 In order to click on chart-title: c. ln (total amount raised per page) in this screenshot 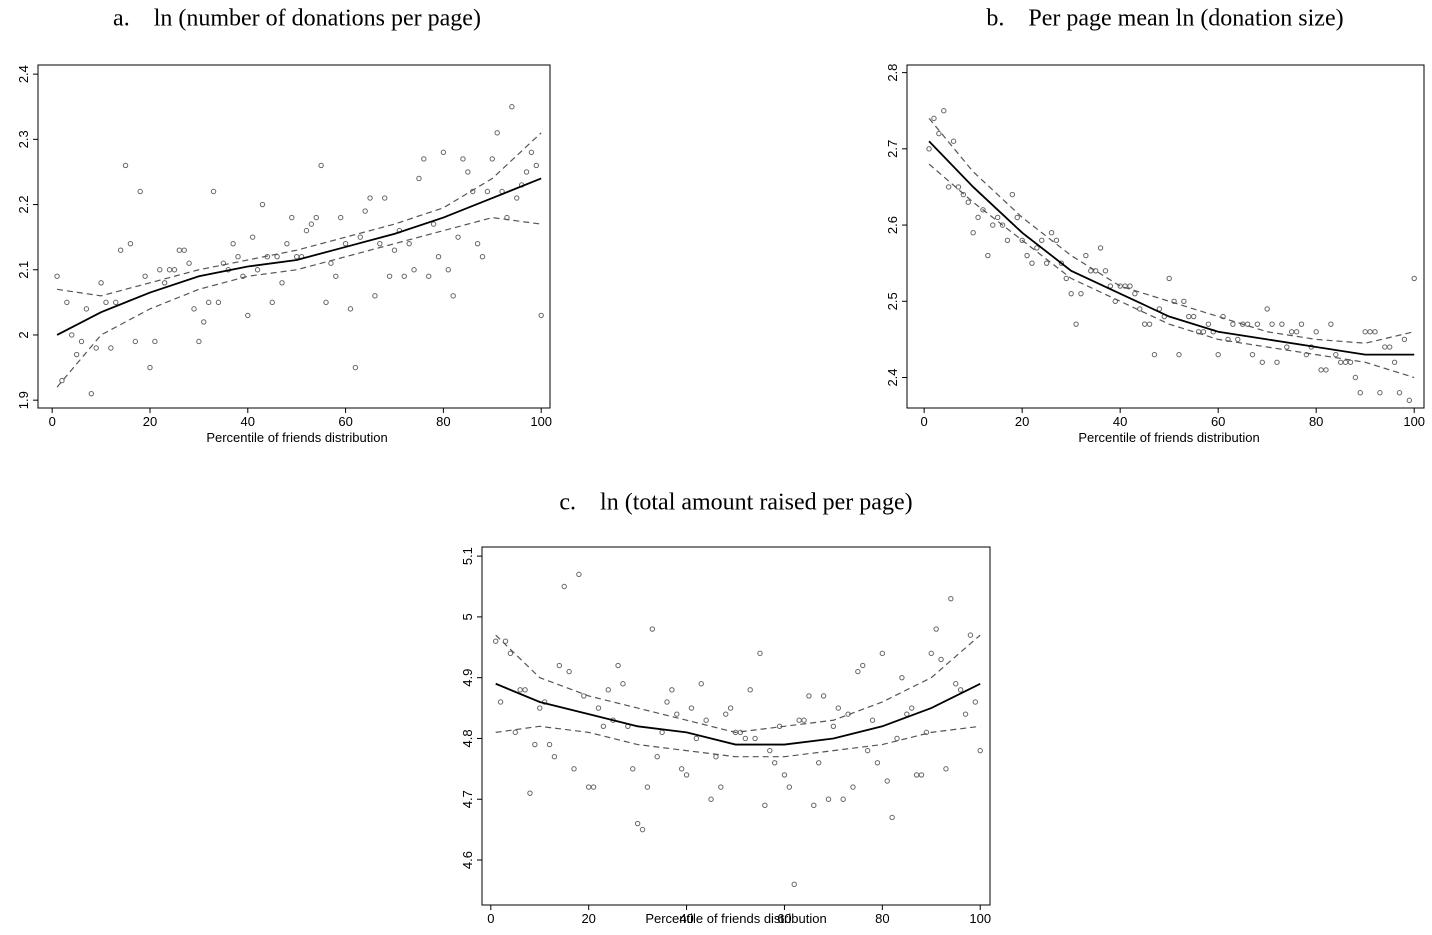, I will do `click(735, 503)`.